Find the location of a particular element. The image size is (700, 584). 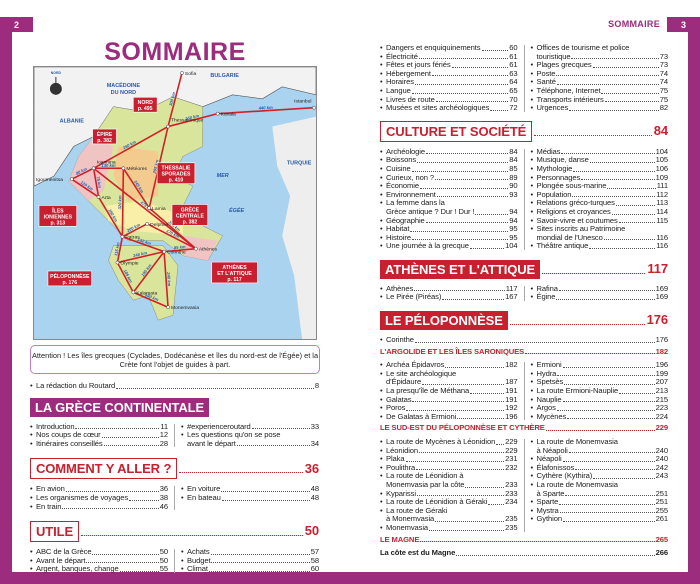

toc-entry: Musique, danse 105 is located at coordinates (600, 160).